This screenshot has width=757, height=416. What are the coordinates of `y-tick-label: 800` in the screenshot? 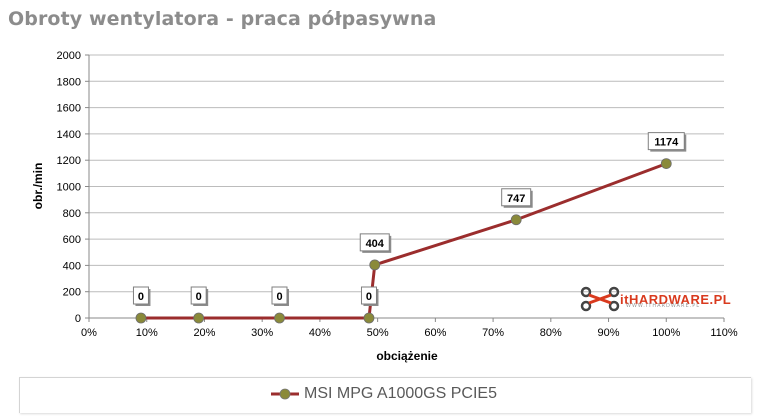 It's located at (72, 214).